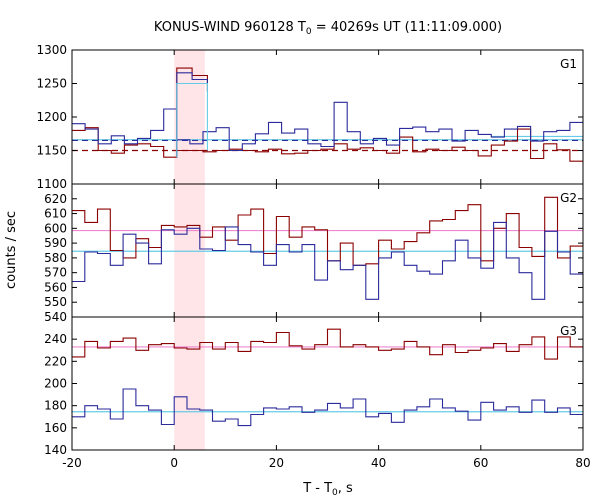 The width and height of the screenshot is (600, 504). What do you see at coordinates (568, 331) in the screenshot?
I see `panel-label-g3: G3` at bounding box center [568, 331].